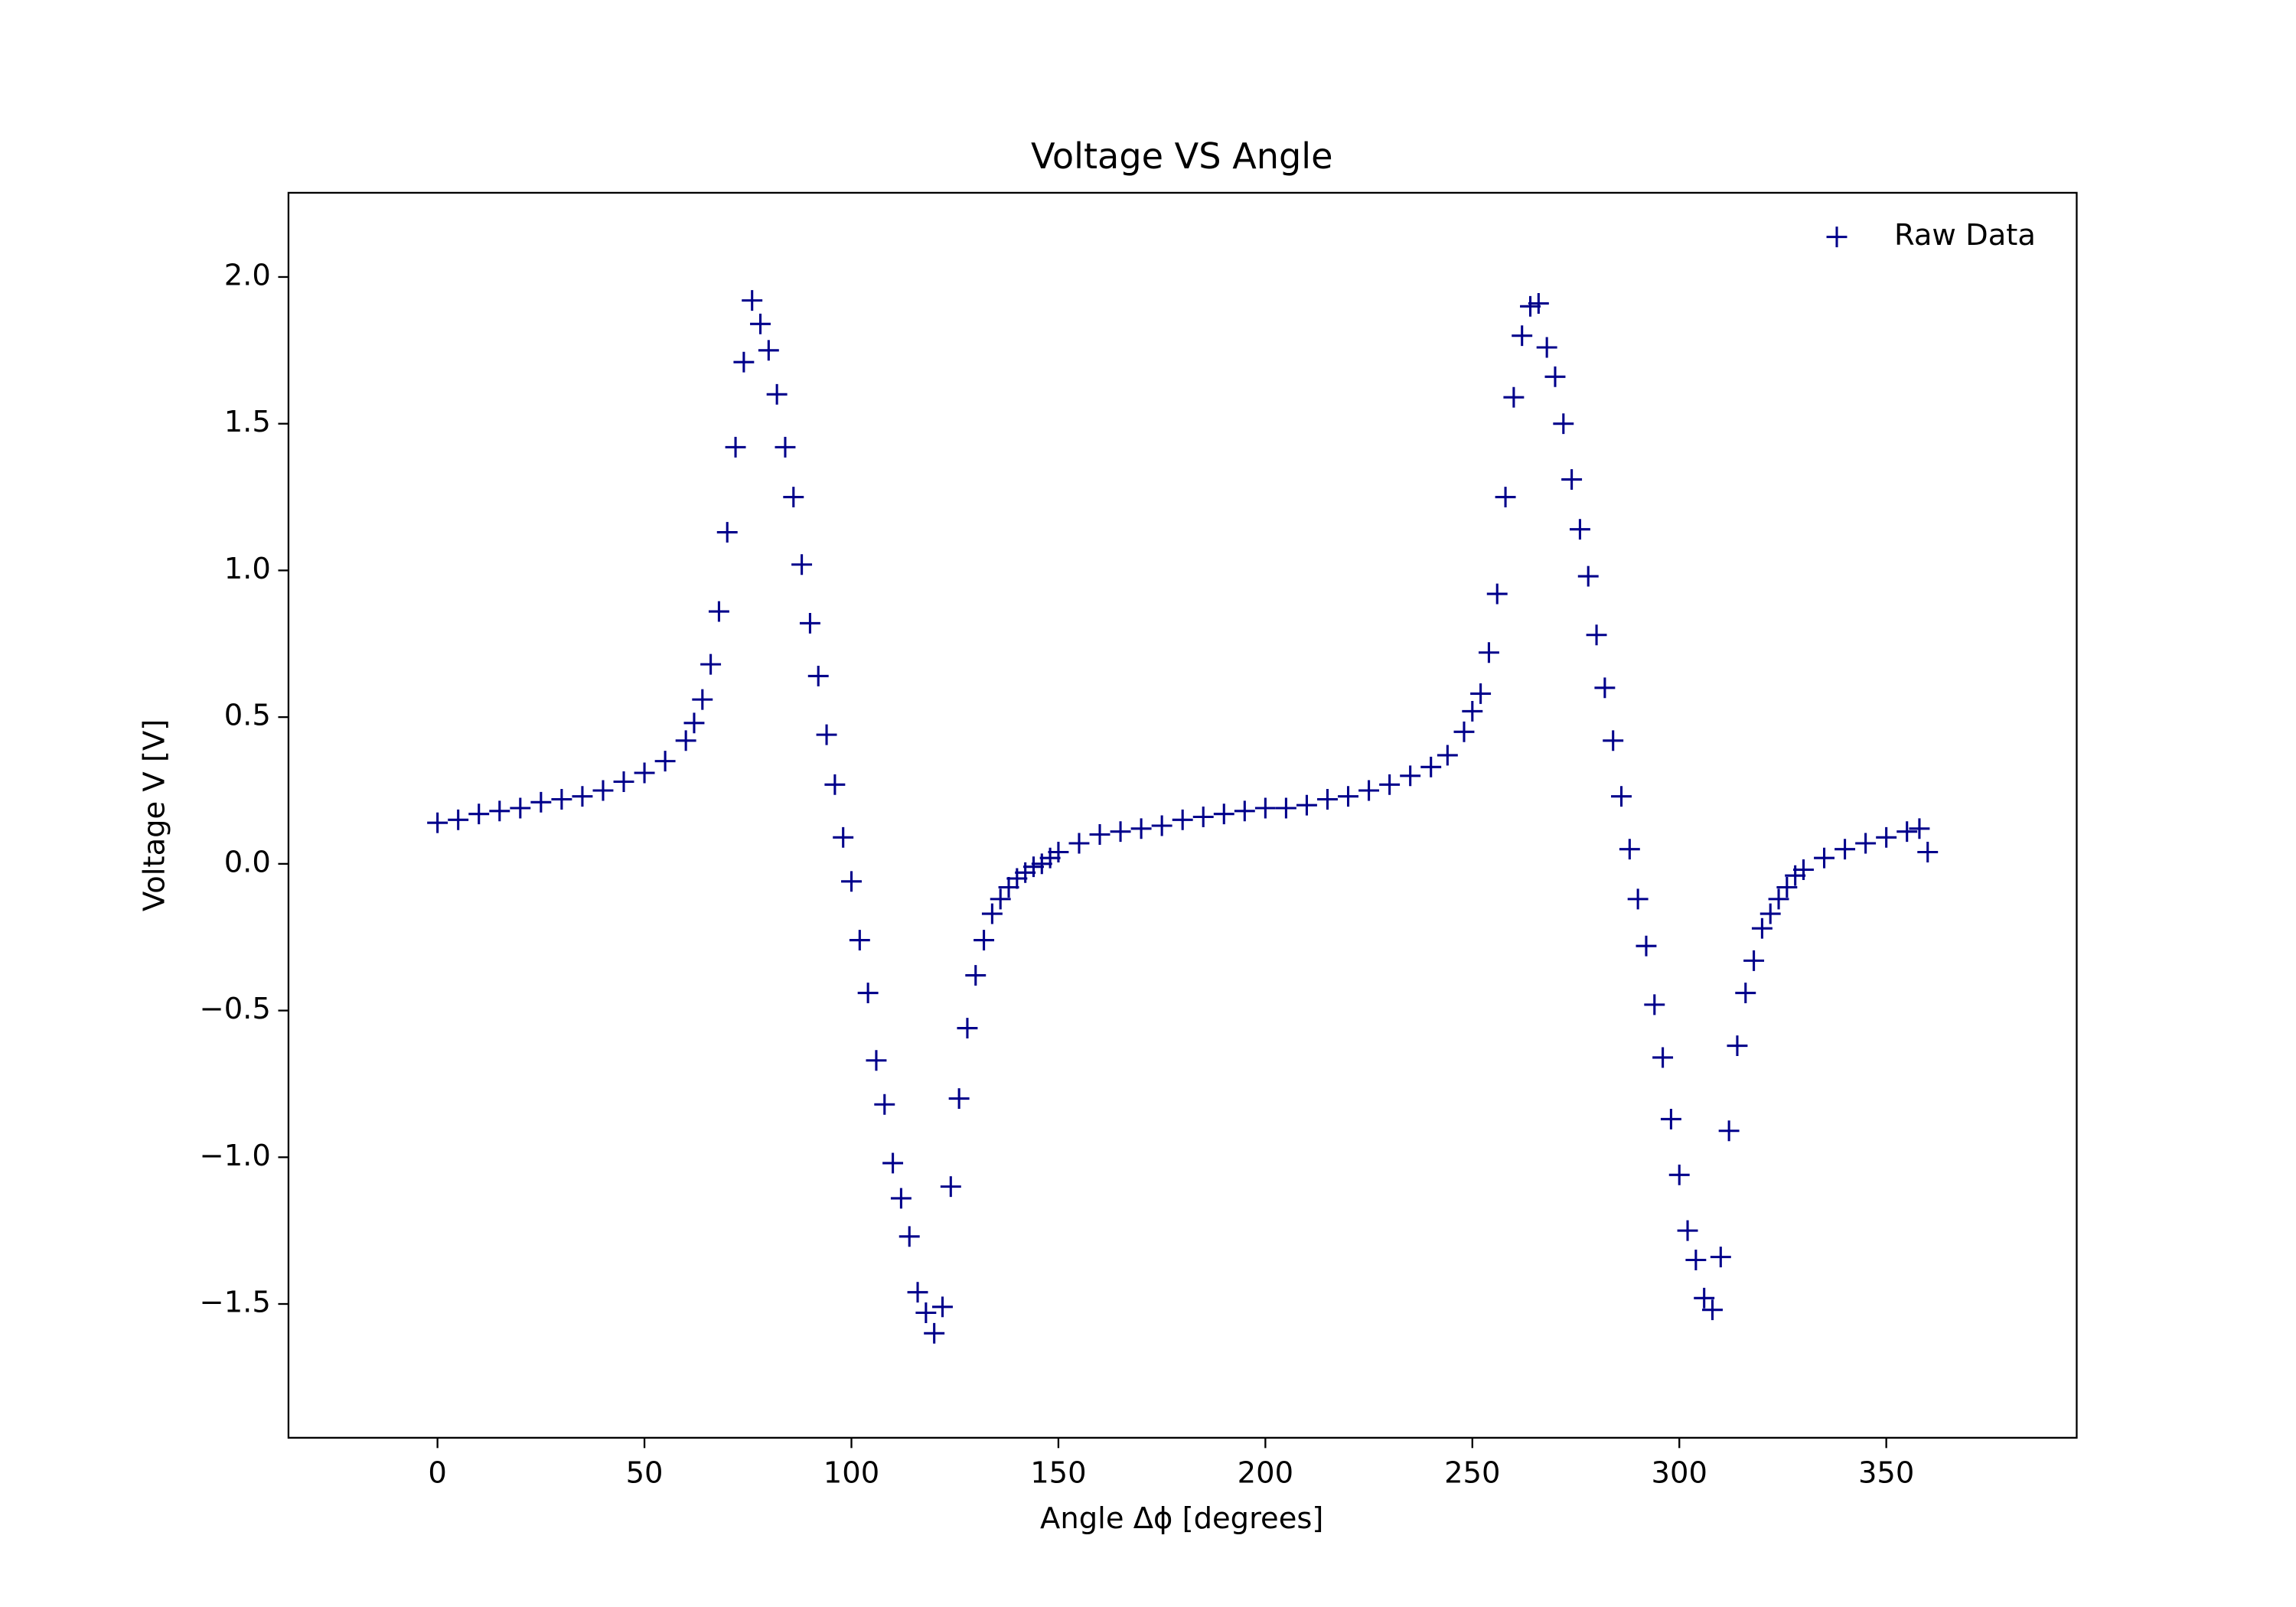 Image resolution: width=2296 pixels, height=1607 pixels. What do you see at coordinates (247, 716) in the screenshot?
I see `y-tick-label: 0.5` at bounding box center [247, 716].